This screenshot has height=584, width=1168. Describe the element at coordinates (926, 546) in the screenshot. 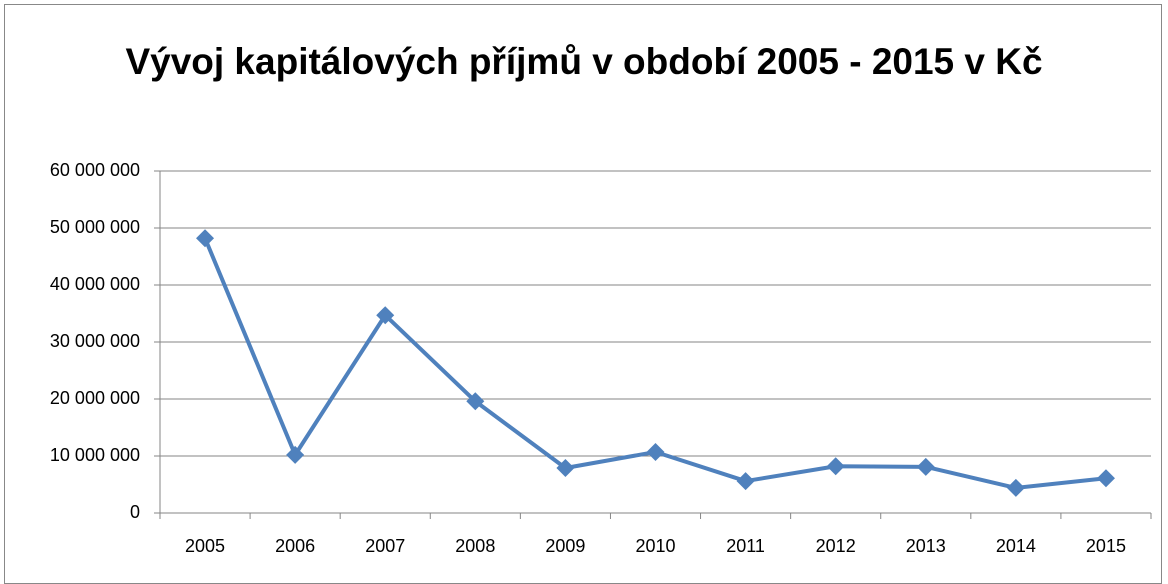

I see `x-tick-label: 2013` at that location.